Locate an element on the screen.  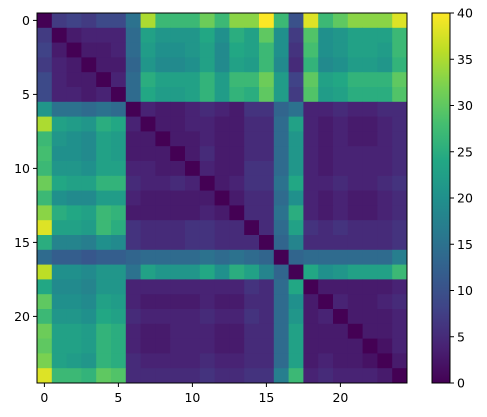
y-tick-label: 10 is located at coordinates (22, 168).